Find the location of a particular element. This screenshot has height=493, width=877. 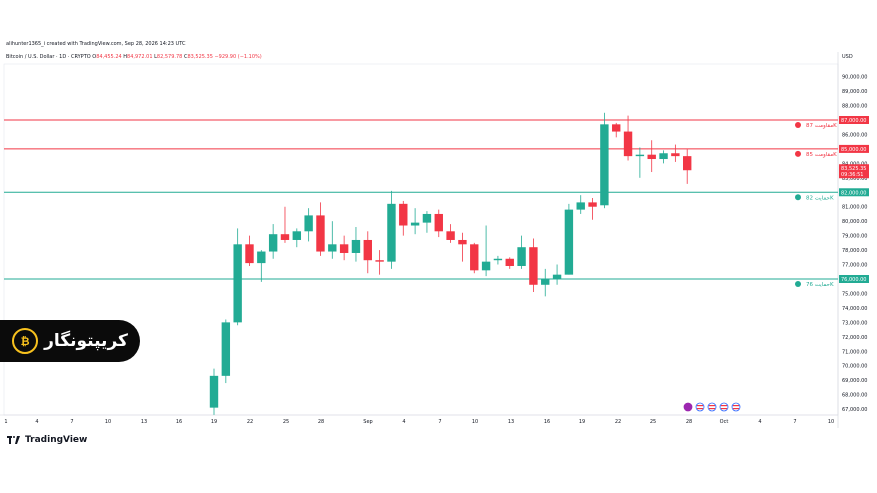

level-price-label: 82,000.00 is located at coordinates (853, 193).